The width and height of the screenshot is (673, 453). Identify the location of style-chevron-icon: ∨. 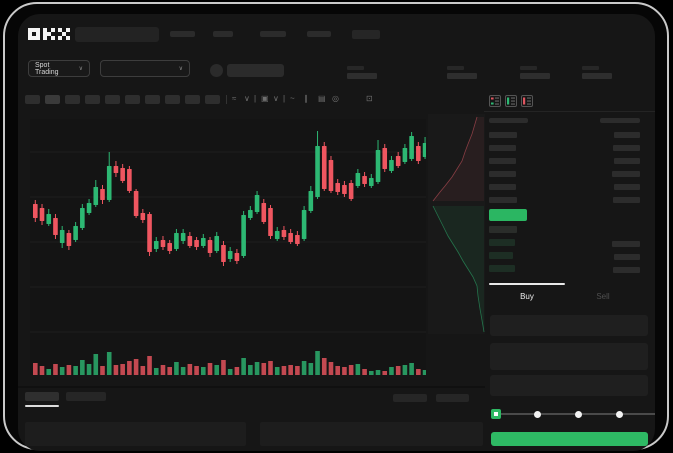
(276, 98).